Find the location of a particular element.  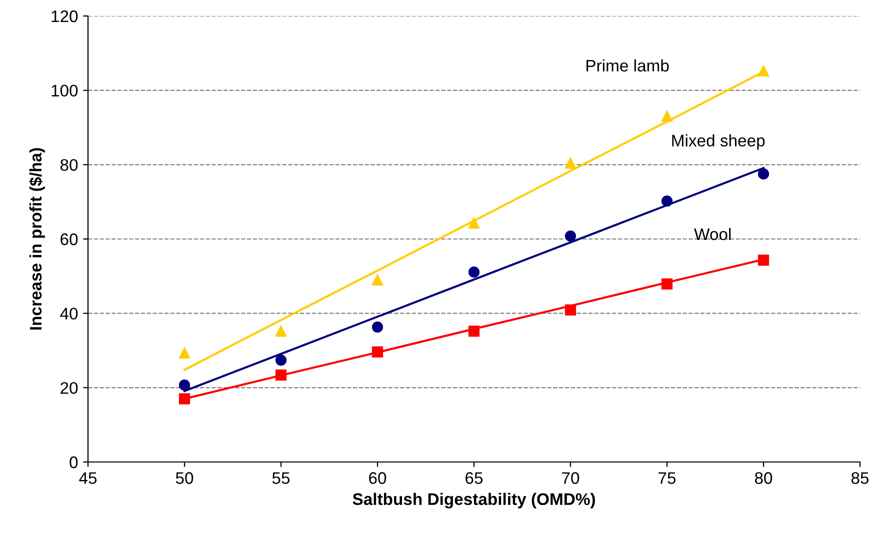

annotation: Mixed sheep is located at coordinates (718, 142).